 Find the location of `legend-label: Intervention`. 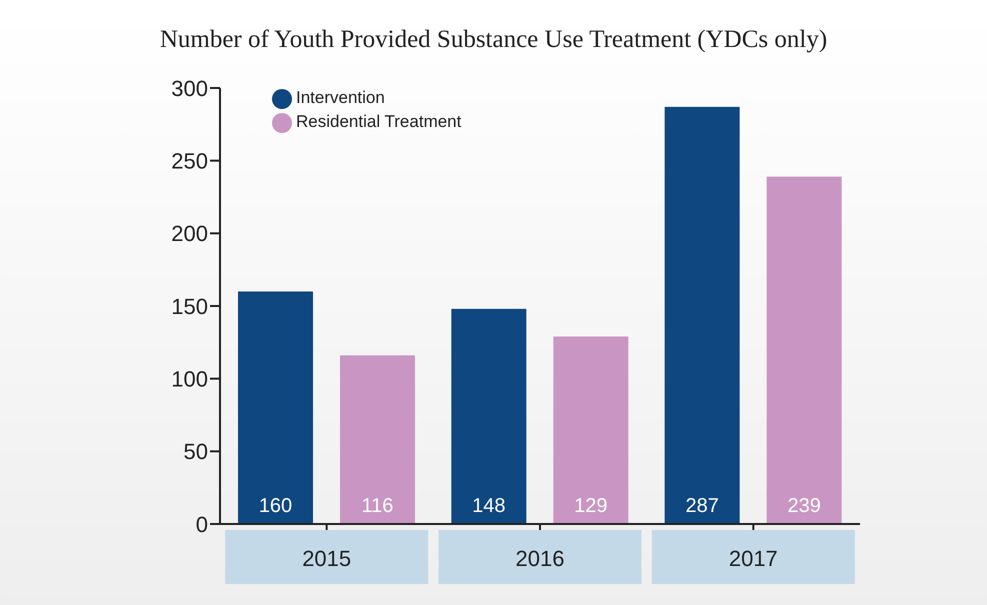

legend-label: Intervention is located at coordinates (340, 97).